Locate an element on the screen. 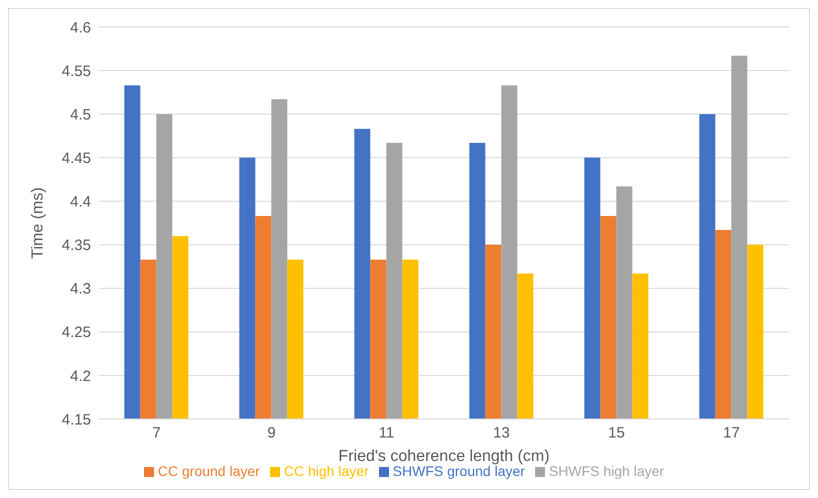 This screenshot has width=818, height=498. y-tick-label: 4.55 is located at coordinates (76, 71).